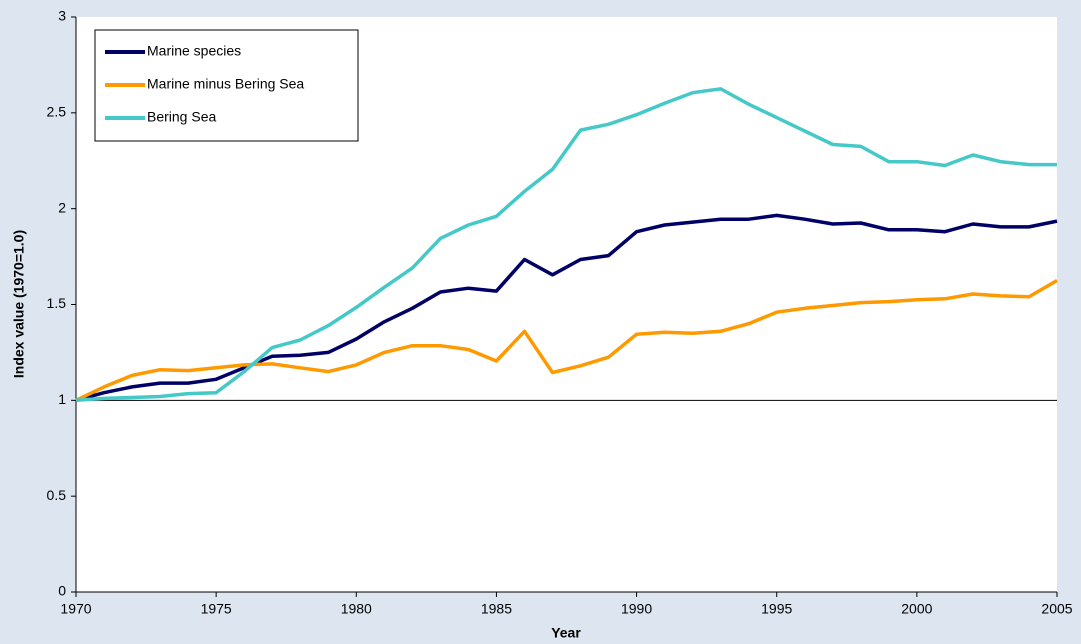  What do you see at coordinates (496, 609) in the screenshot?
I see `x-tick-label: 1985` at bounding box center [496, 609].